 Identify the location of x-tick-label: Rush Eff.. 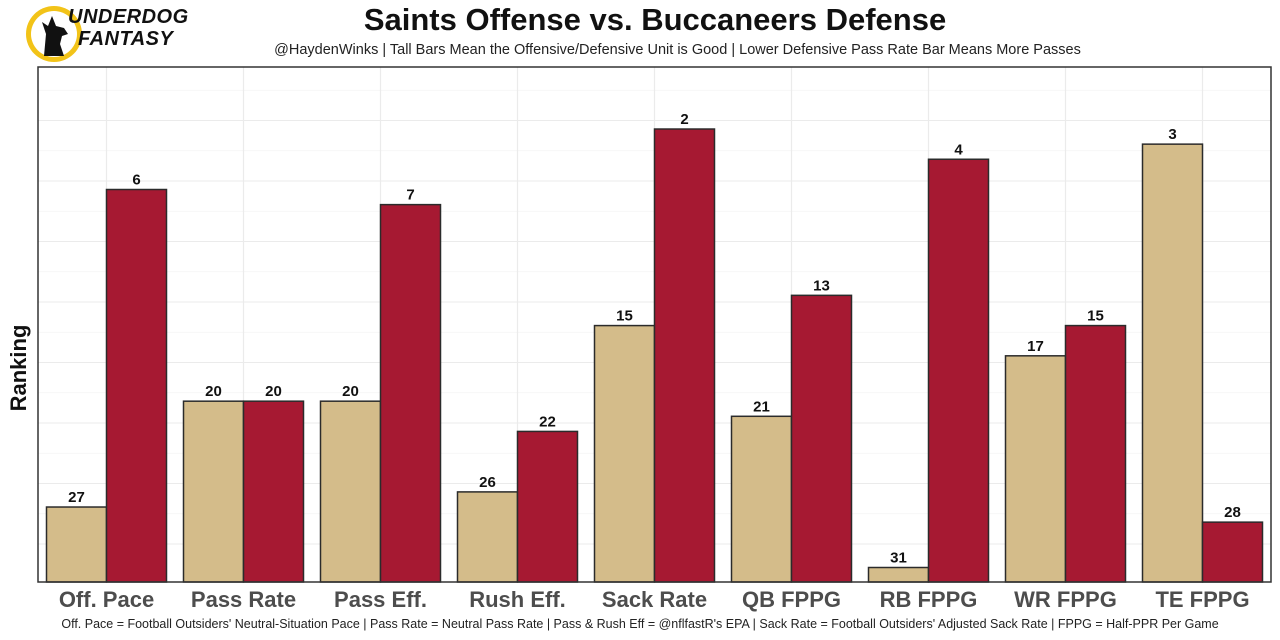
(517, 599).